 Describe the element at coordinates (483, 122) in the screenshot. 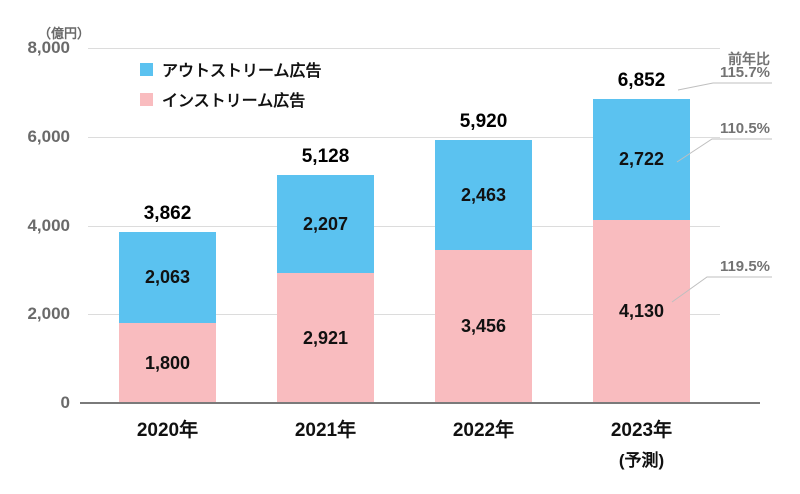

I see `total-value-label: 5,920` at that location.